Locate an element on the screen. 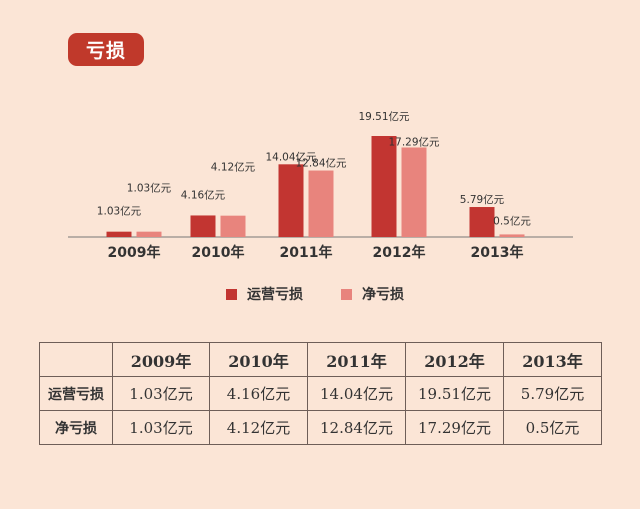  table-cell: 4.16亿元 is located at coordinates (258, 393).